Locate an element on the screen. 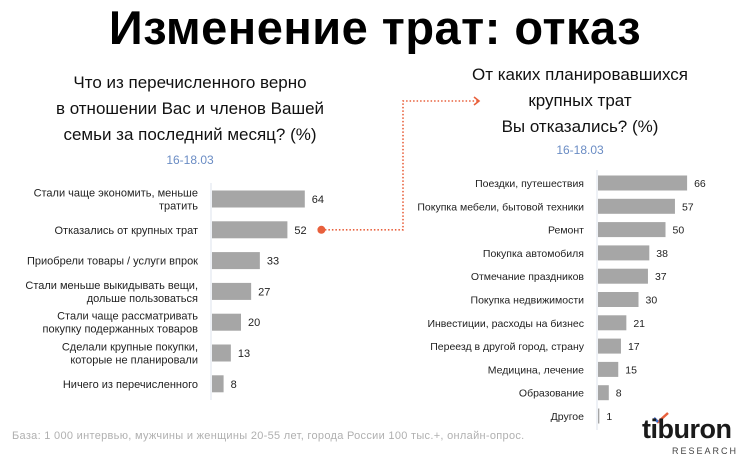 This screenshot has width=750, height=462. category-label: Покупка автомобиля is located at coordinates (533, 254).